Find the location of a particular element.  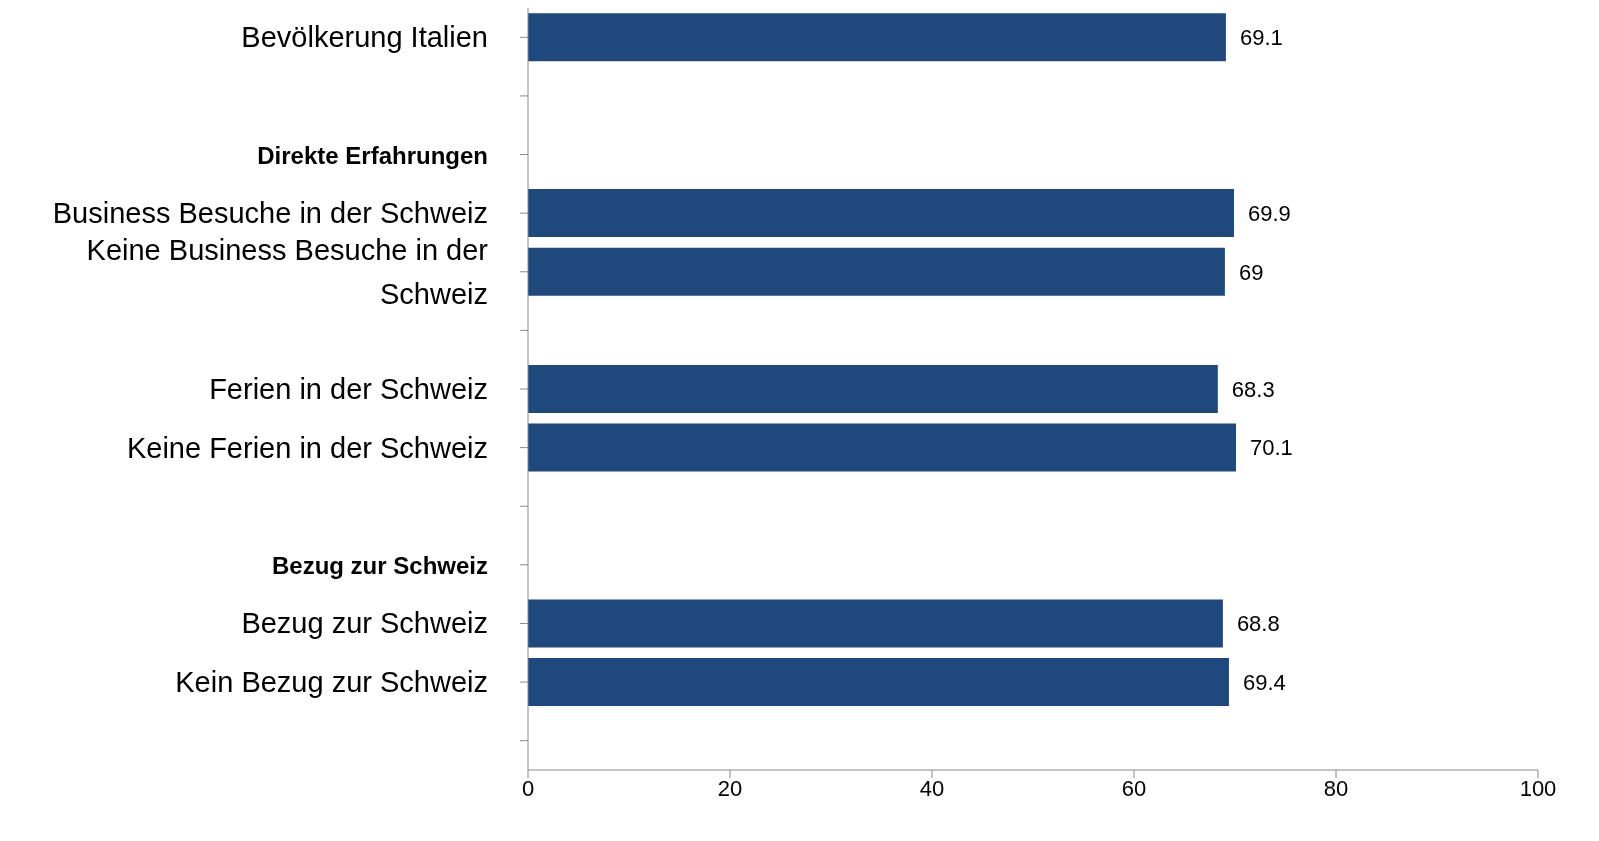

x-tick-label: 80 is located at coordinates (1336, 788).